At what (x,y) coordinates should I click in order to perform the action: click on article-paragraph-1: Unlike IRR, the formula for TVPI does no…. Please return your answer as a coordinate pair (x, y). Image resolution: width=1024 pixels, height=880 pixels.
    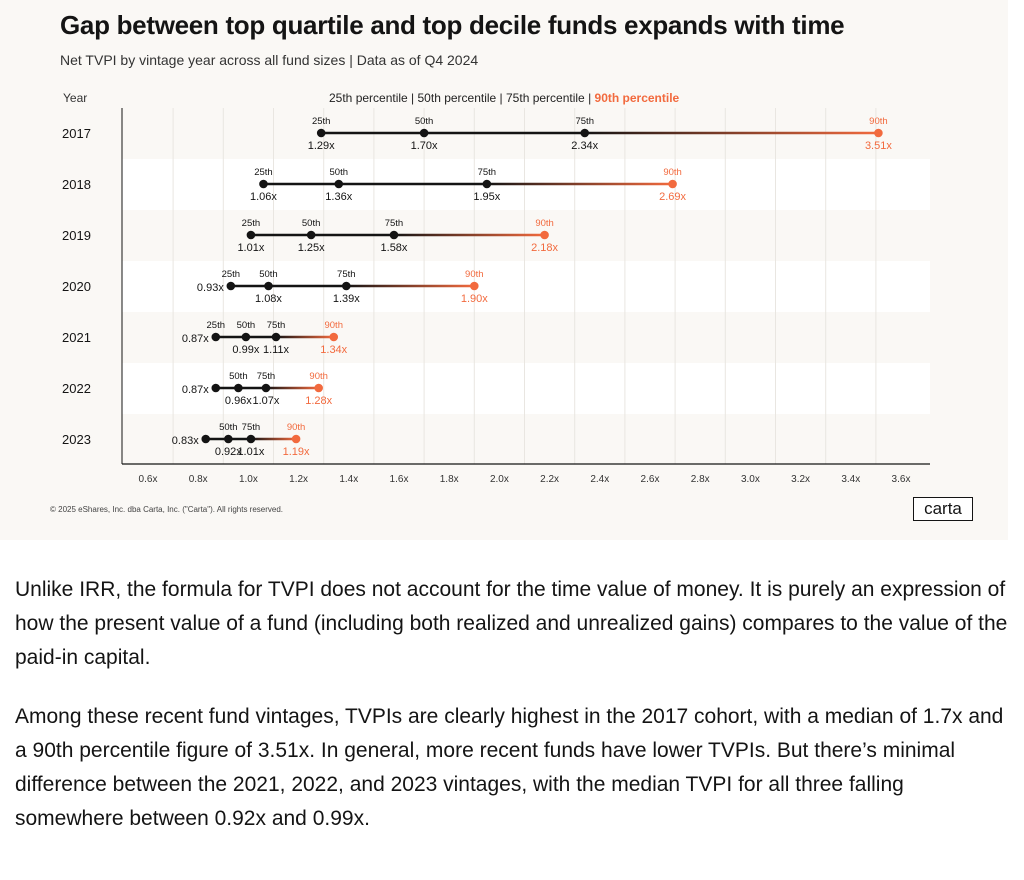
    Looking at the image, I should click on (511, 623).